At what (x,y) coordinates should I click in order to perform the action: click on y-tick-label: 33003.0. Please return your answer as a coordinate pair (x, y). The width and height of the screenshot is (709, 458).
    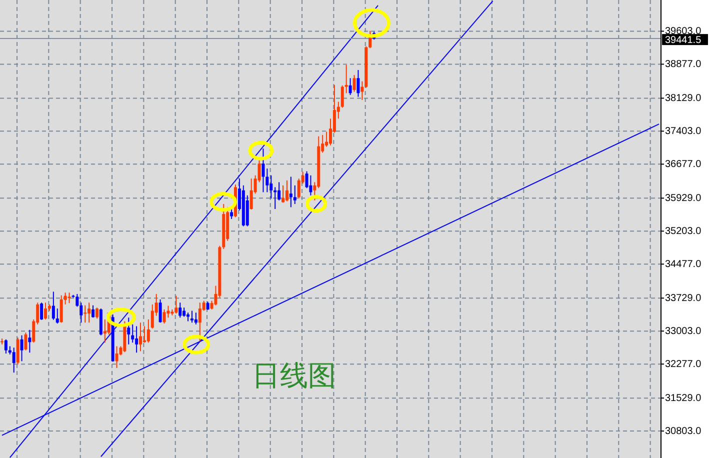
    Looking at the image, I should click on (683, 332).